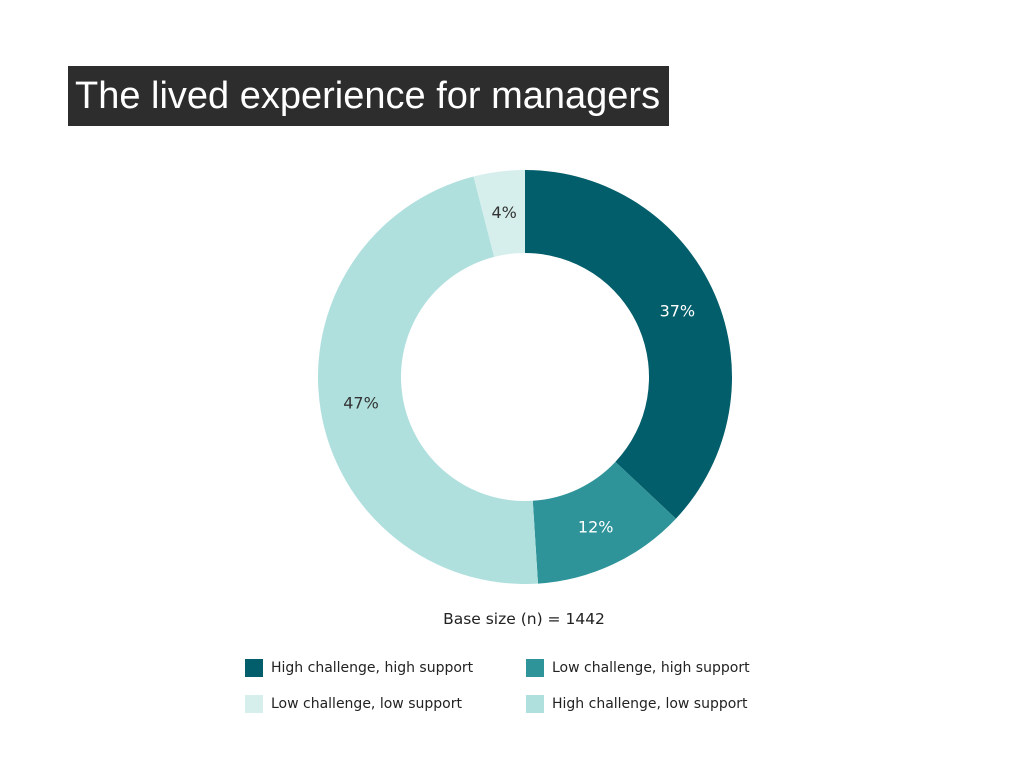  Describe the element at coordinates (650, 703) in the screenshot. I see `legend-label: High challenge, low support` at that location.